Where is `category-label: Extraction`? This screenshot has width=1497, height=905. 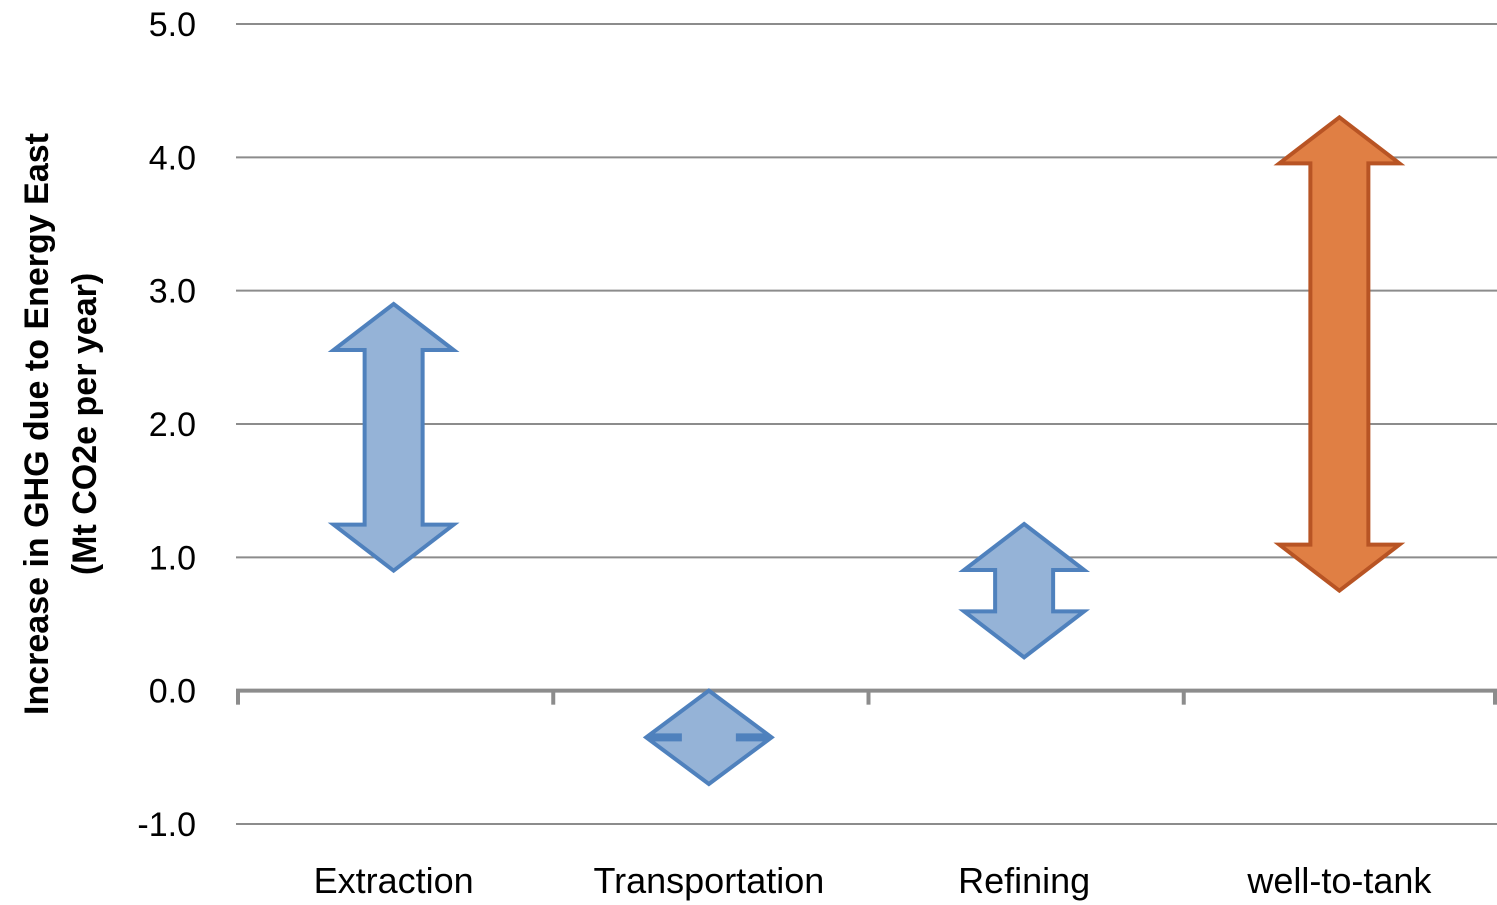 category-label: Extraction is located at coordinates (394, 880).